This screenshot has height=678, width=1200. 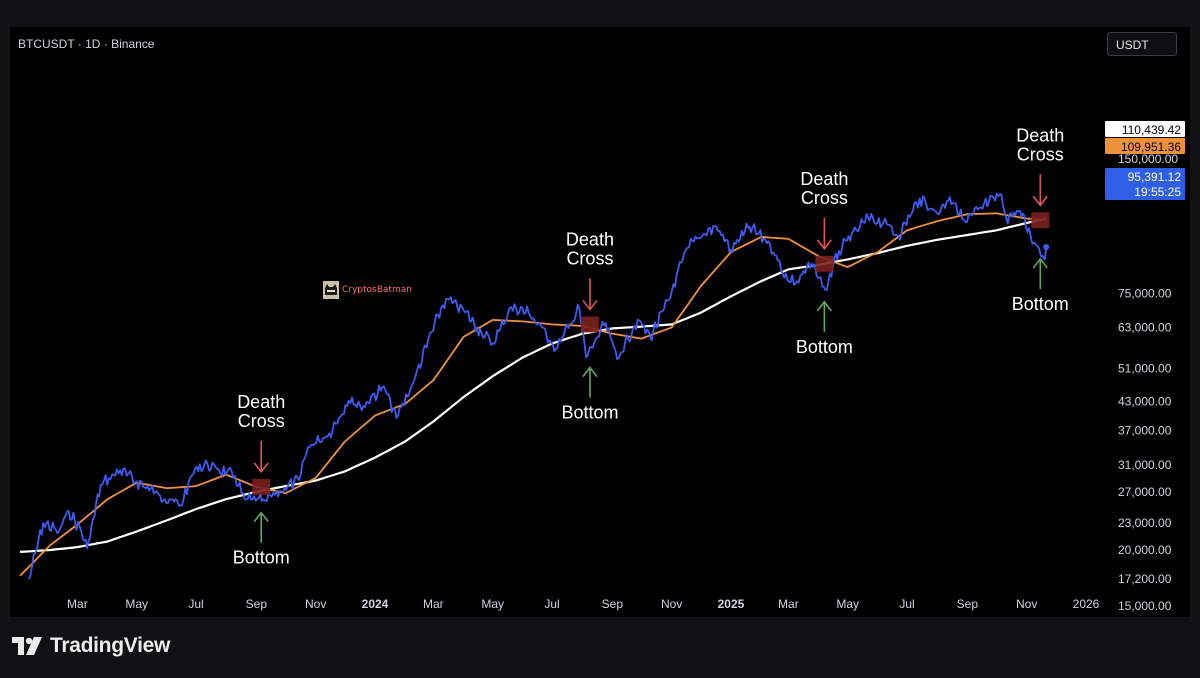 I want to click on ma-slow-price-badge-text: 110,439.42, so click(x=1151, y=130).